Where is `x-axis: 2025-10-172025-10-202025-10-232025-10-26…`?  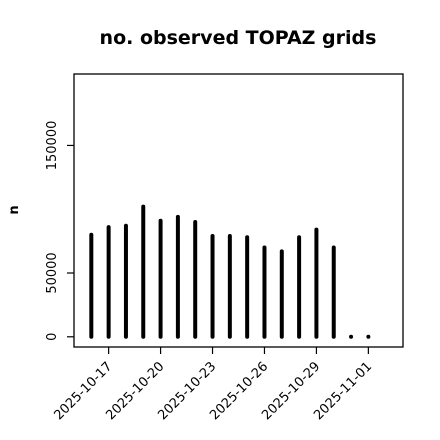
x-axis: 2025-10-172025-10-202025-10-232025-10-26… is located at coordinates (213, 385).